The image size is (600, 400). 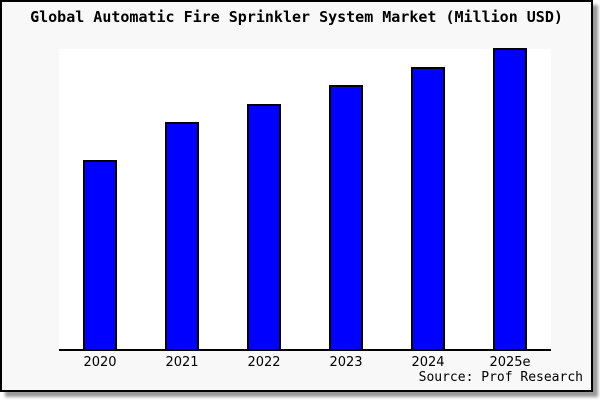 I want to click on x-tick-label: 2023, so click(x=346, y=362).